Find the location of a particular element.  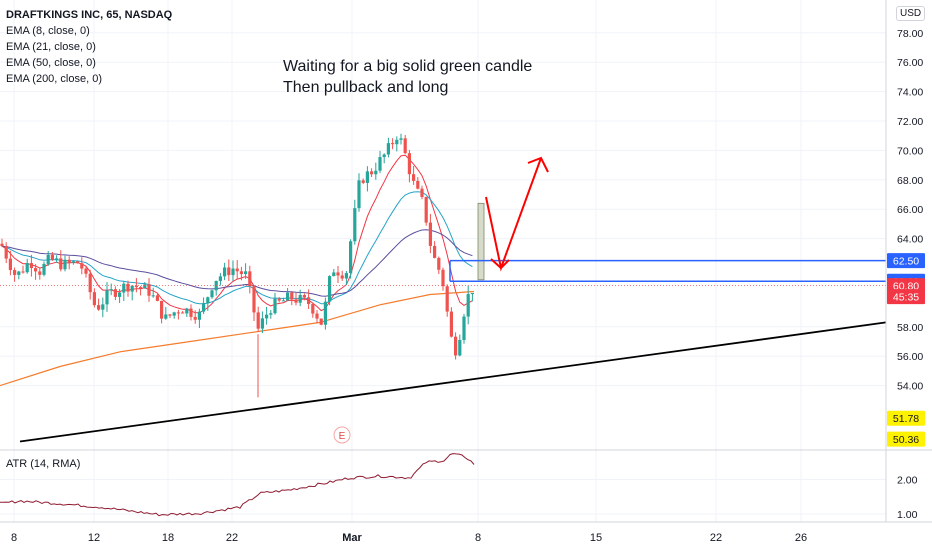

atr-tick-label: 2.00 is located at coordinates (907, 481).